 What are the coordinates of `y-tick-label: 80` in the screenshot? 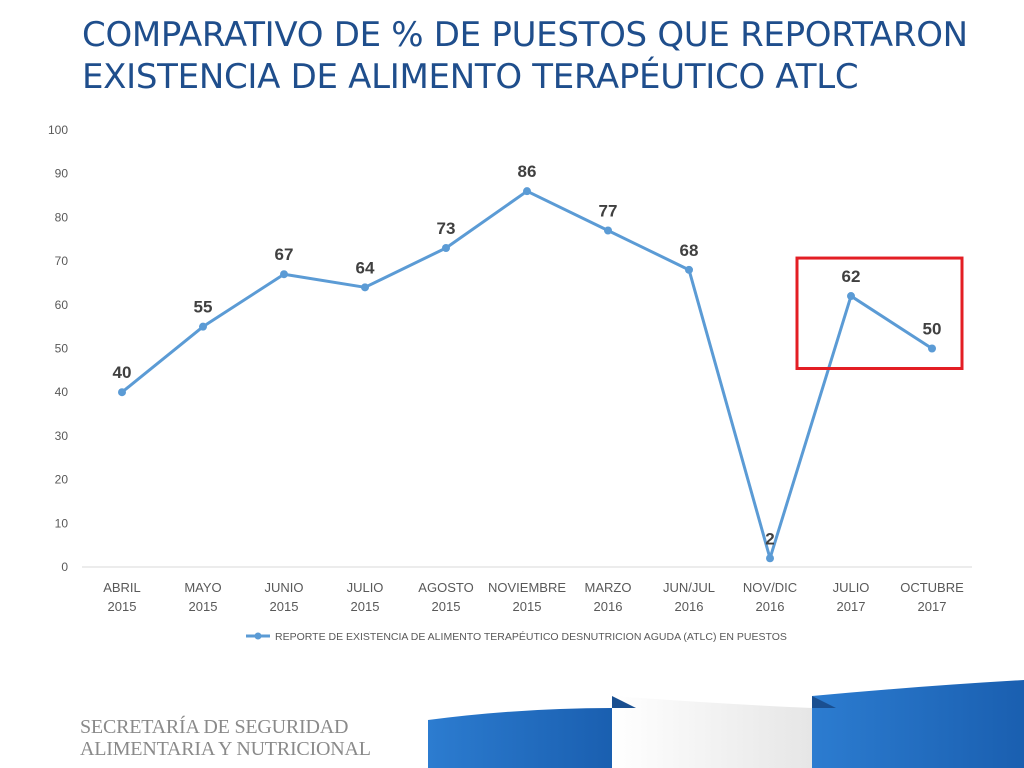 It's located at (62, 217).